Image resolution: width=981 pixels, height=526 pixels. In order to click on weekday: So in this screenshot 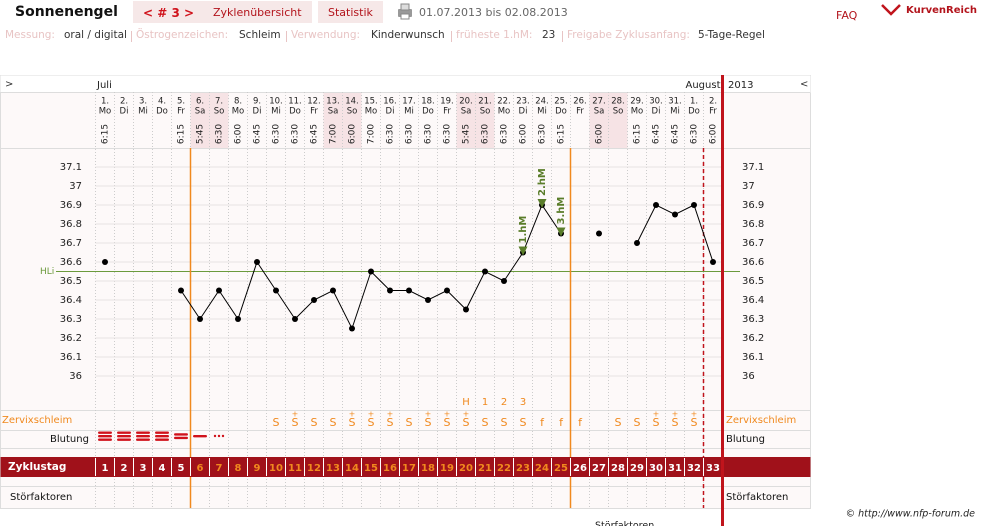, I will do `click(618, 112)`.